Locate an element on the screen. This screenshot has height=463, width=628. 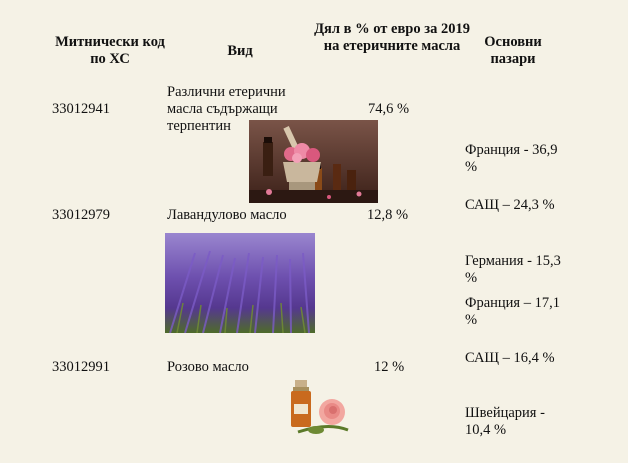
row-code: 33012979 is located at coordinates (81, 215).